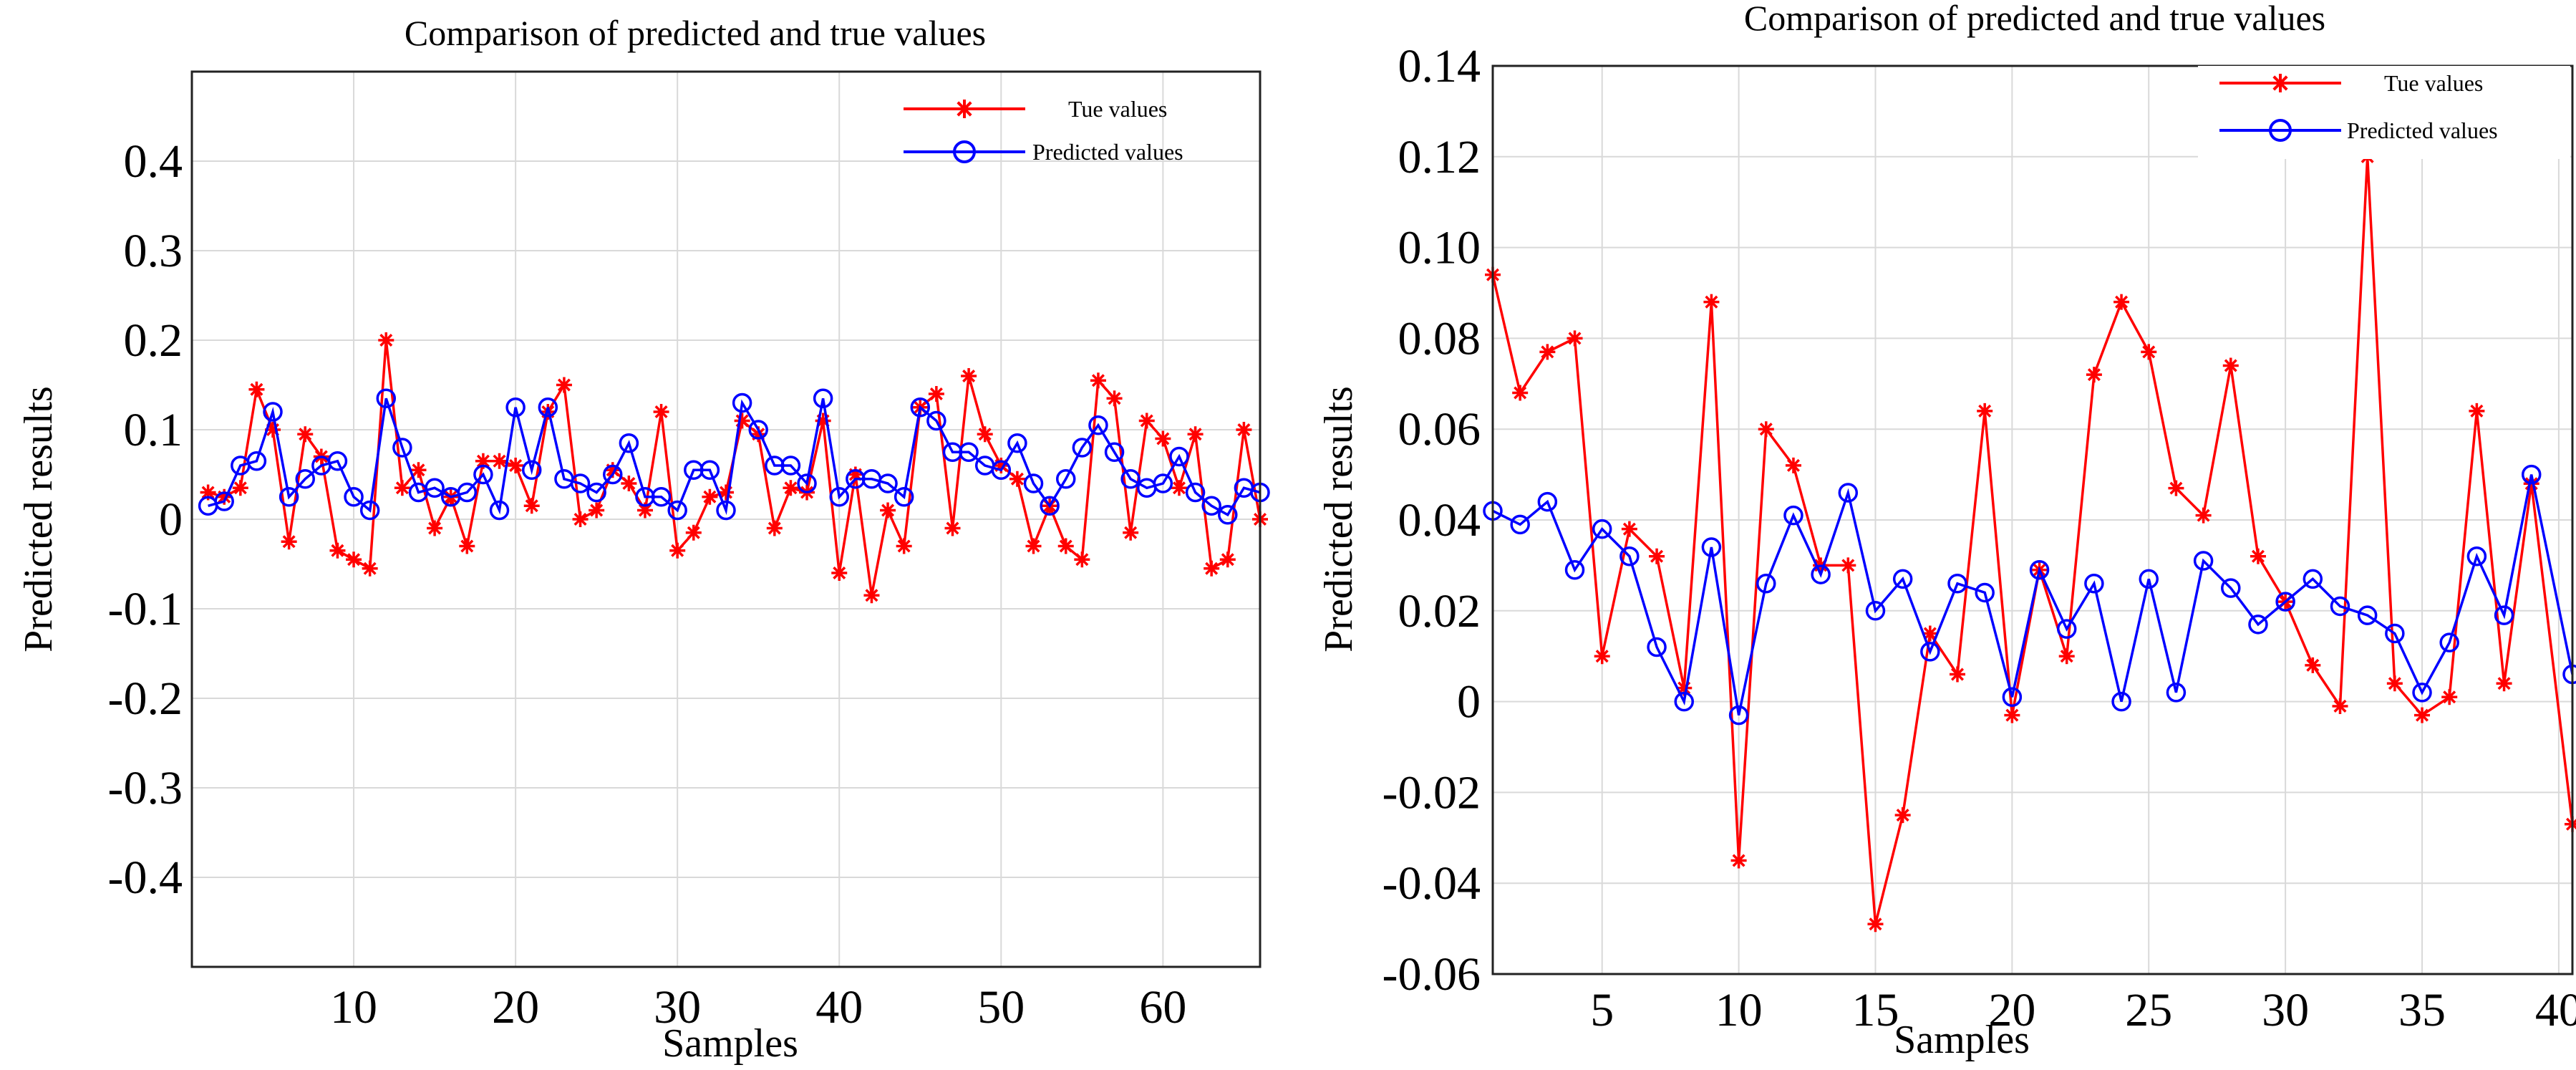  I want to click on left-ytick-label: 0.4, so click(154, 162).